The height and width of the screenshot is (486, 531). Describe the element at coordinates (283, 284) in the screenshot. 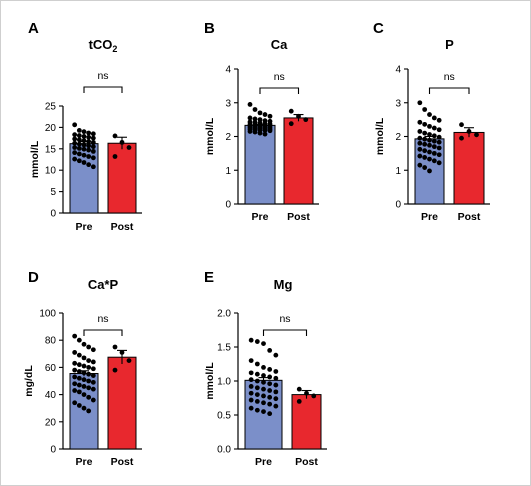

I see `chart-title: Mg` at that location.